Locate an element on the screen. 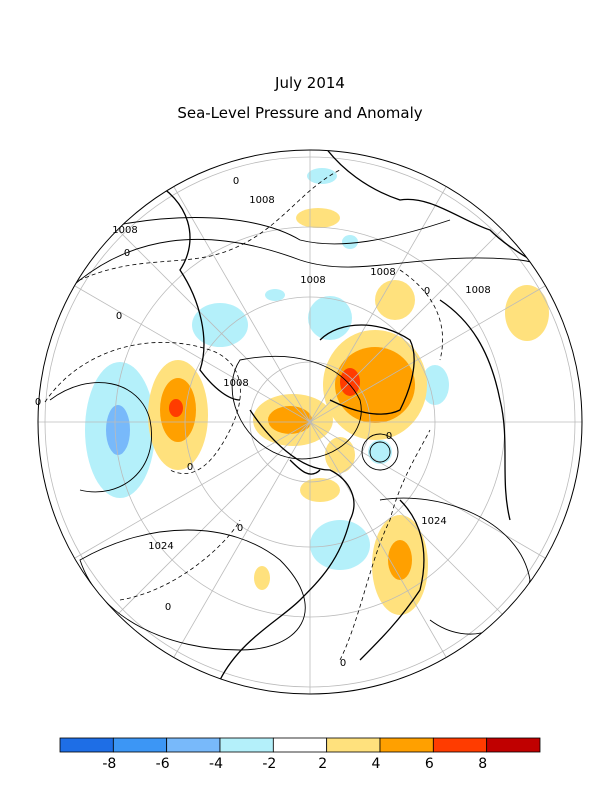  colorbar-tick-label: 4 is located at coordinates (376, 764).